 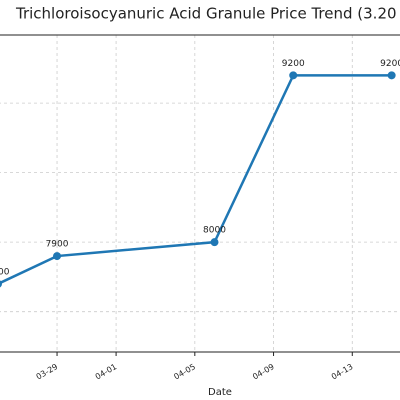 What do you see at coordinates (220, 392) in the screenshot?
I see `x-axis-label: Date` at bounding box center [220, 392].